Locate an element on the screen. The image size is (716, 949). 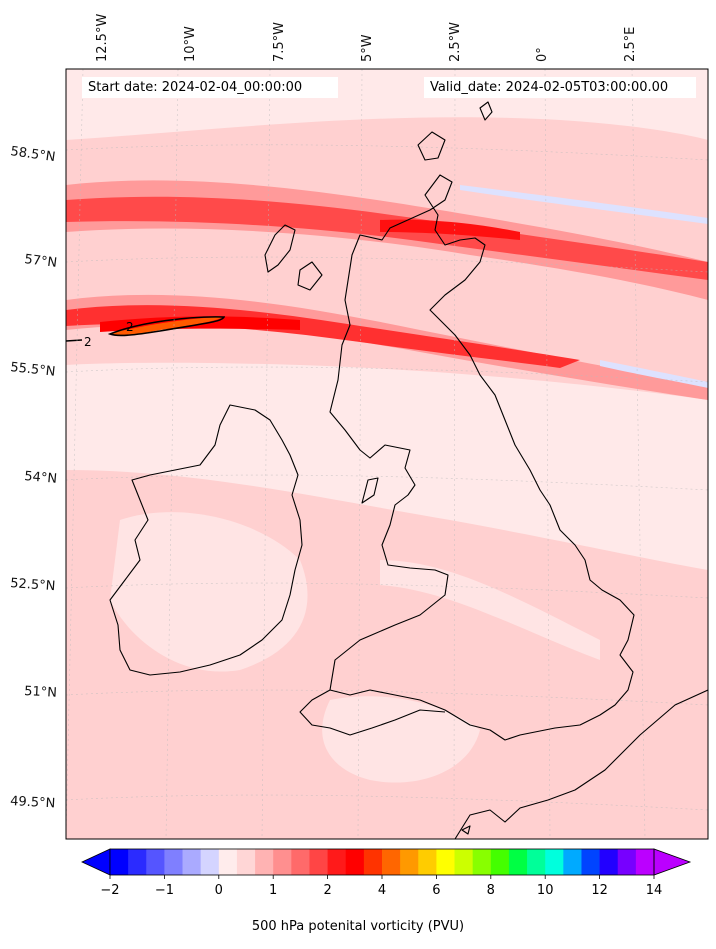
colorbar-tick-label: 10 is located at coordinates (545, 890).